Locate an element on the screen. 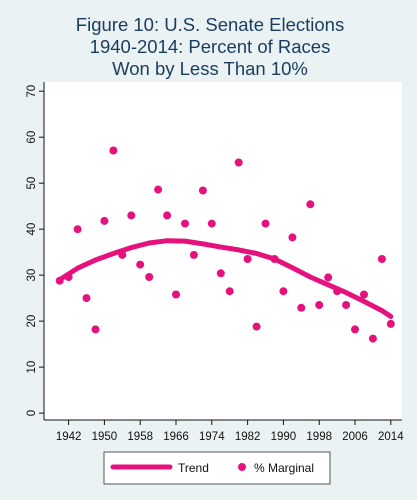  y-tick-label: 50 is located at coordinates (32, 183).